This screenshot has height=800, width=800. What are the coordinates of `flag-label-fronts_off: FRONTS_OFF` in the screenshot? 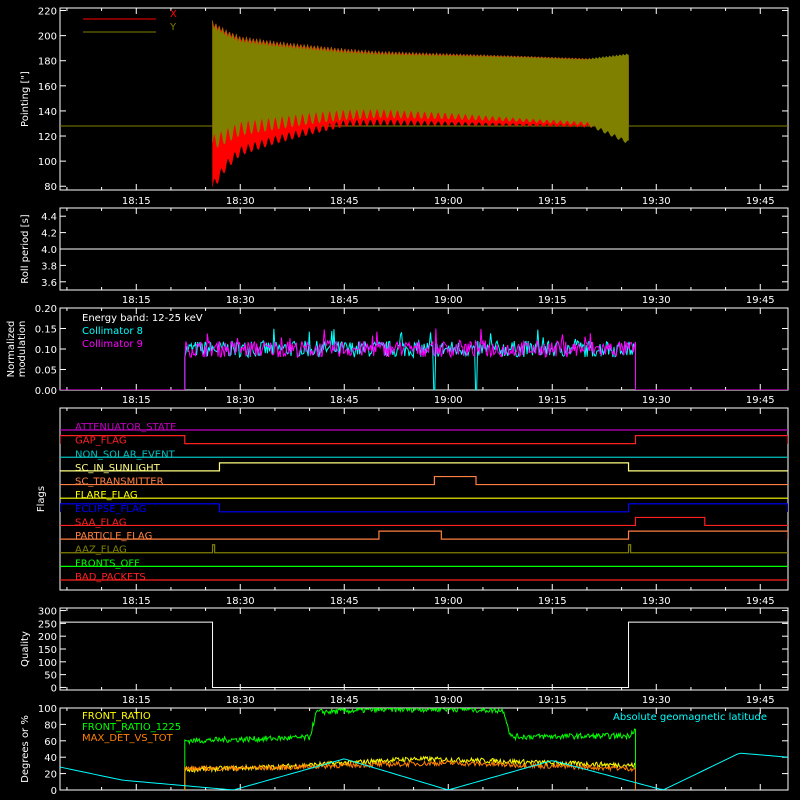 It's located at (107, 563).